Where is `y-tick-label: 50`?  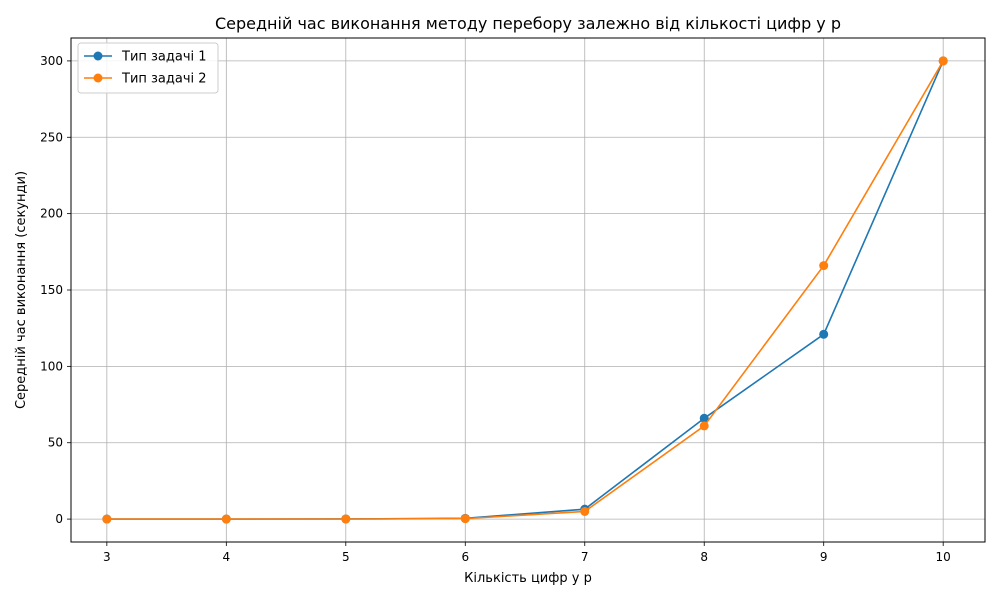
y-tick-label: 50 is located at coordinates (55, 443).